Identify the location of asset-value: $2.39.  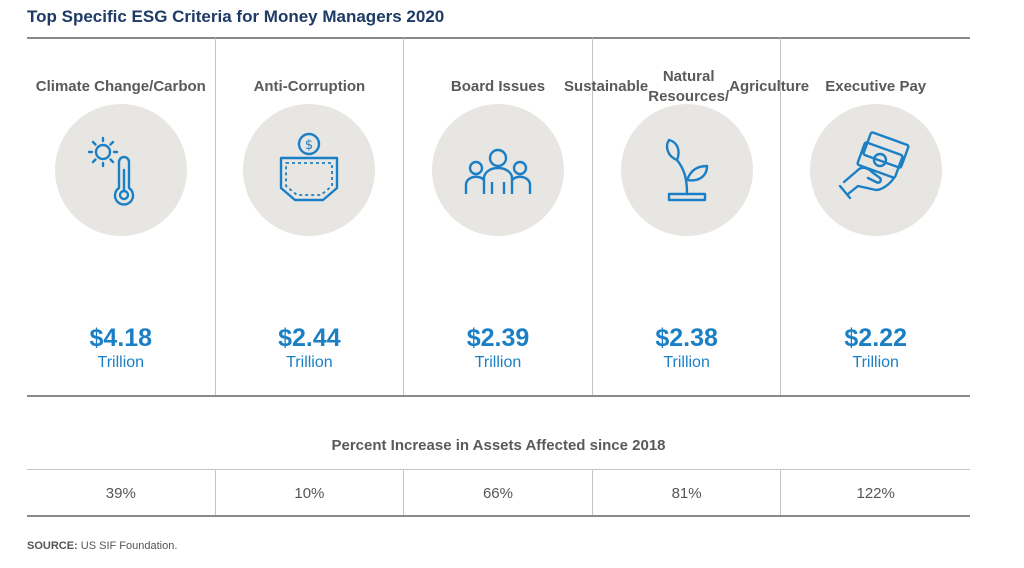
(498, 338).